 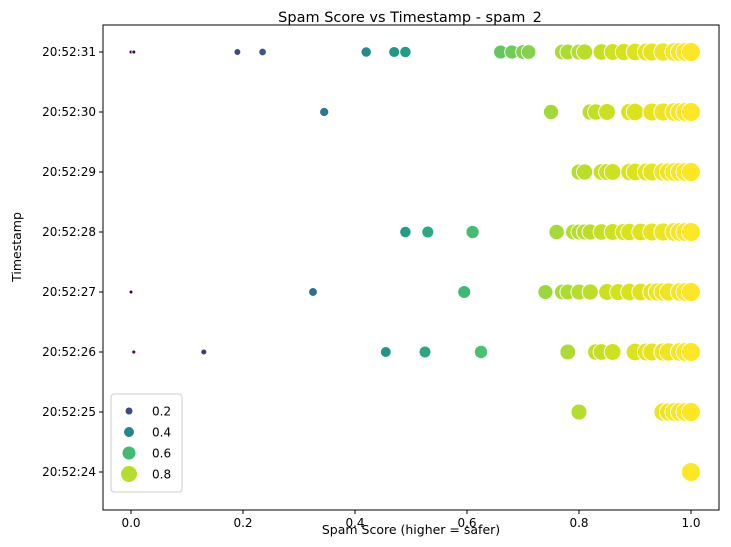 What do you see at coordinates (69, 112) in the screenshot?
I see `y-tick-label: 20:52:30` at bounding box center [69, 112].